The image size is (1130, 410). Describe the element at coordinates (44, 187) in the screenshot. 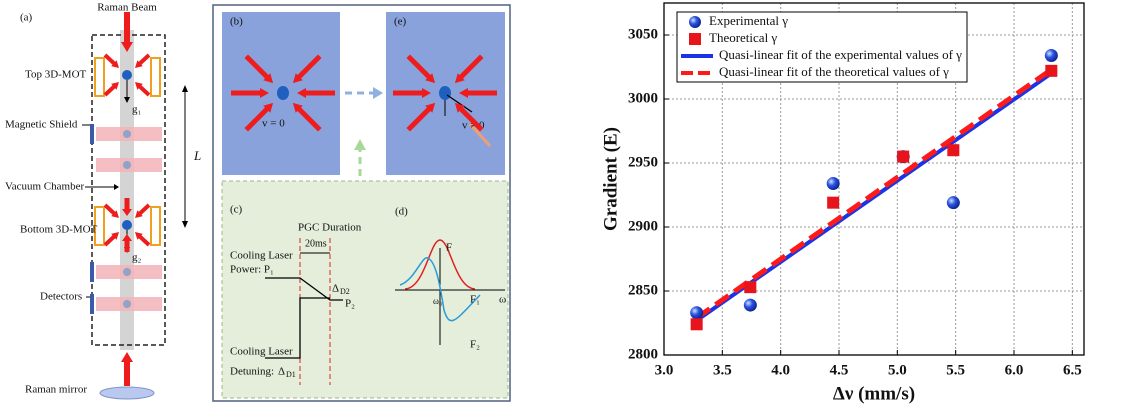

I see `label: Vacuum Chamber` at that location.